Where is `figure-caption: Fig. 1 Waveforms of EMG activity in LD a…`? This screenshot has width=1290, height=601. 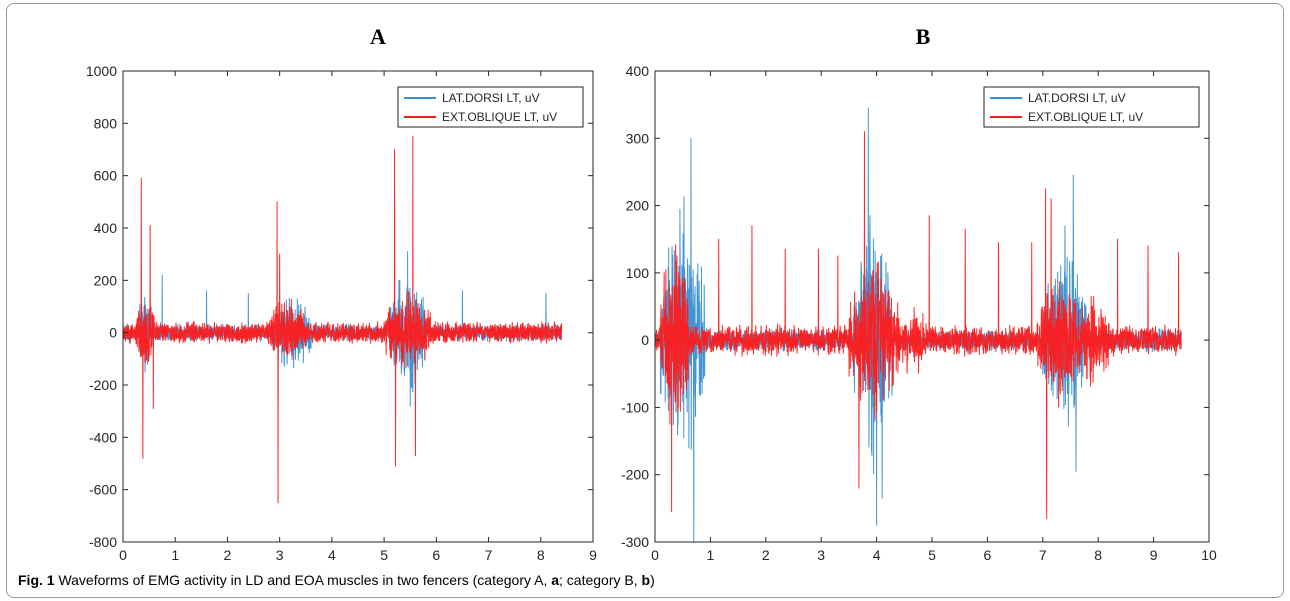 figure-caption: Fig. 1 Waveforms of EMG activity in LD a… is located at coordinates (336, 580).